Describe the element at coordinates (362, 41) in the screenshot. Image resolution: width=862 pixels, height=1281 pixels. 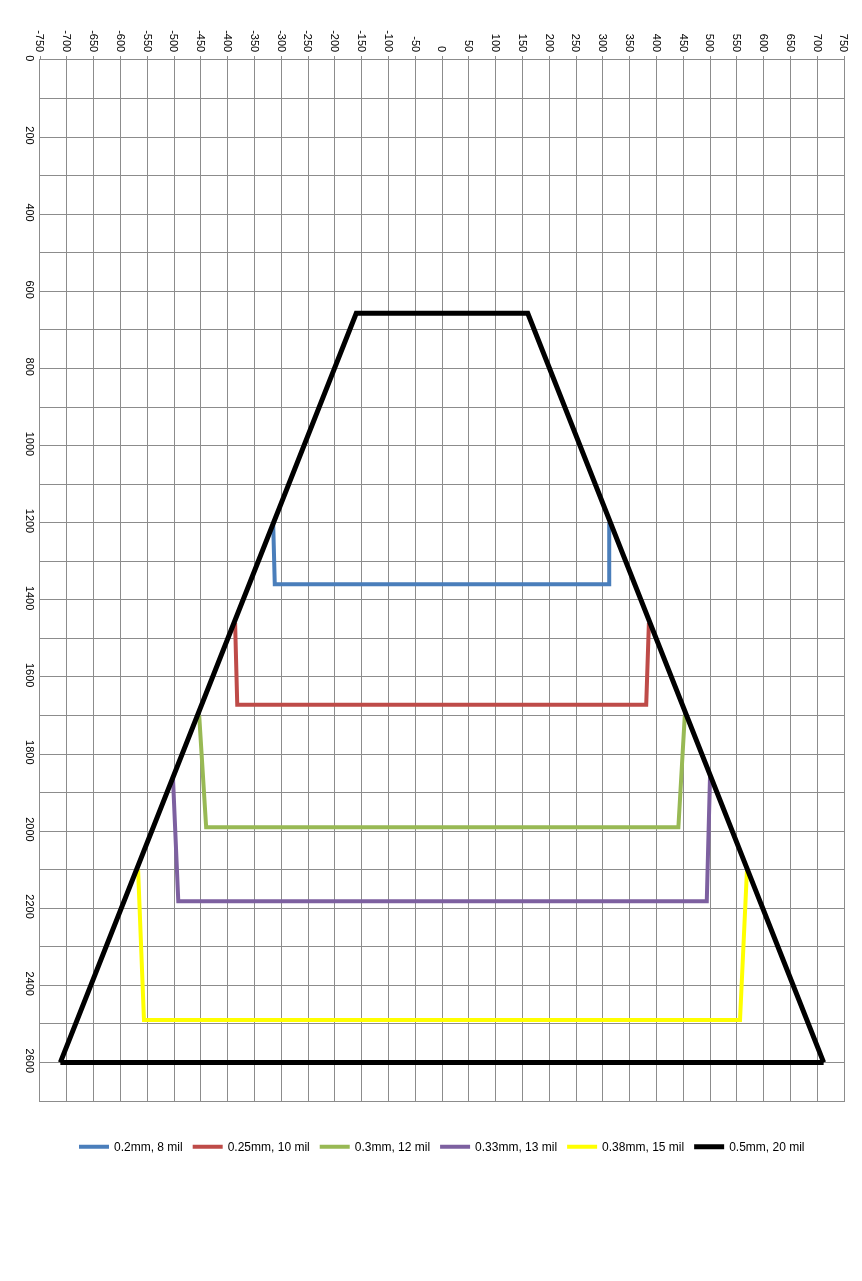
I see `x-tick-label: -150` at that location.